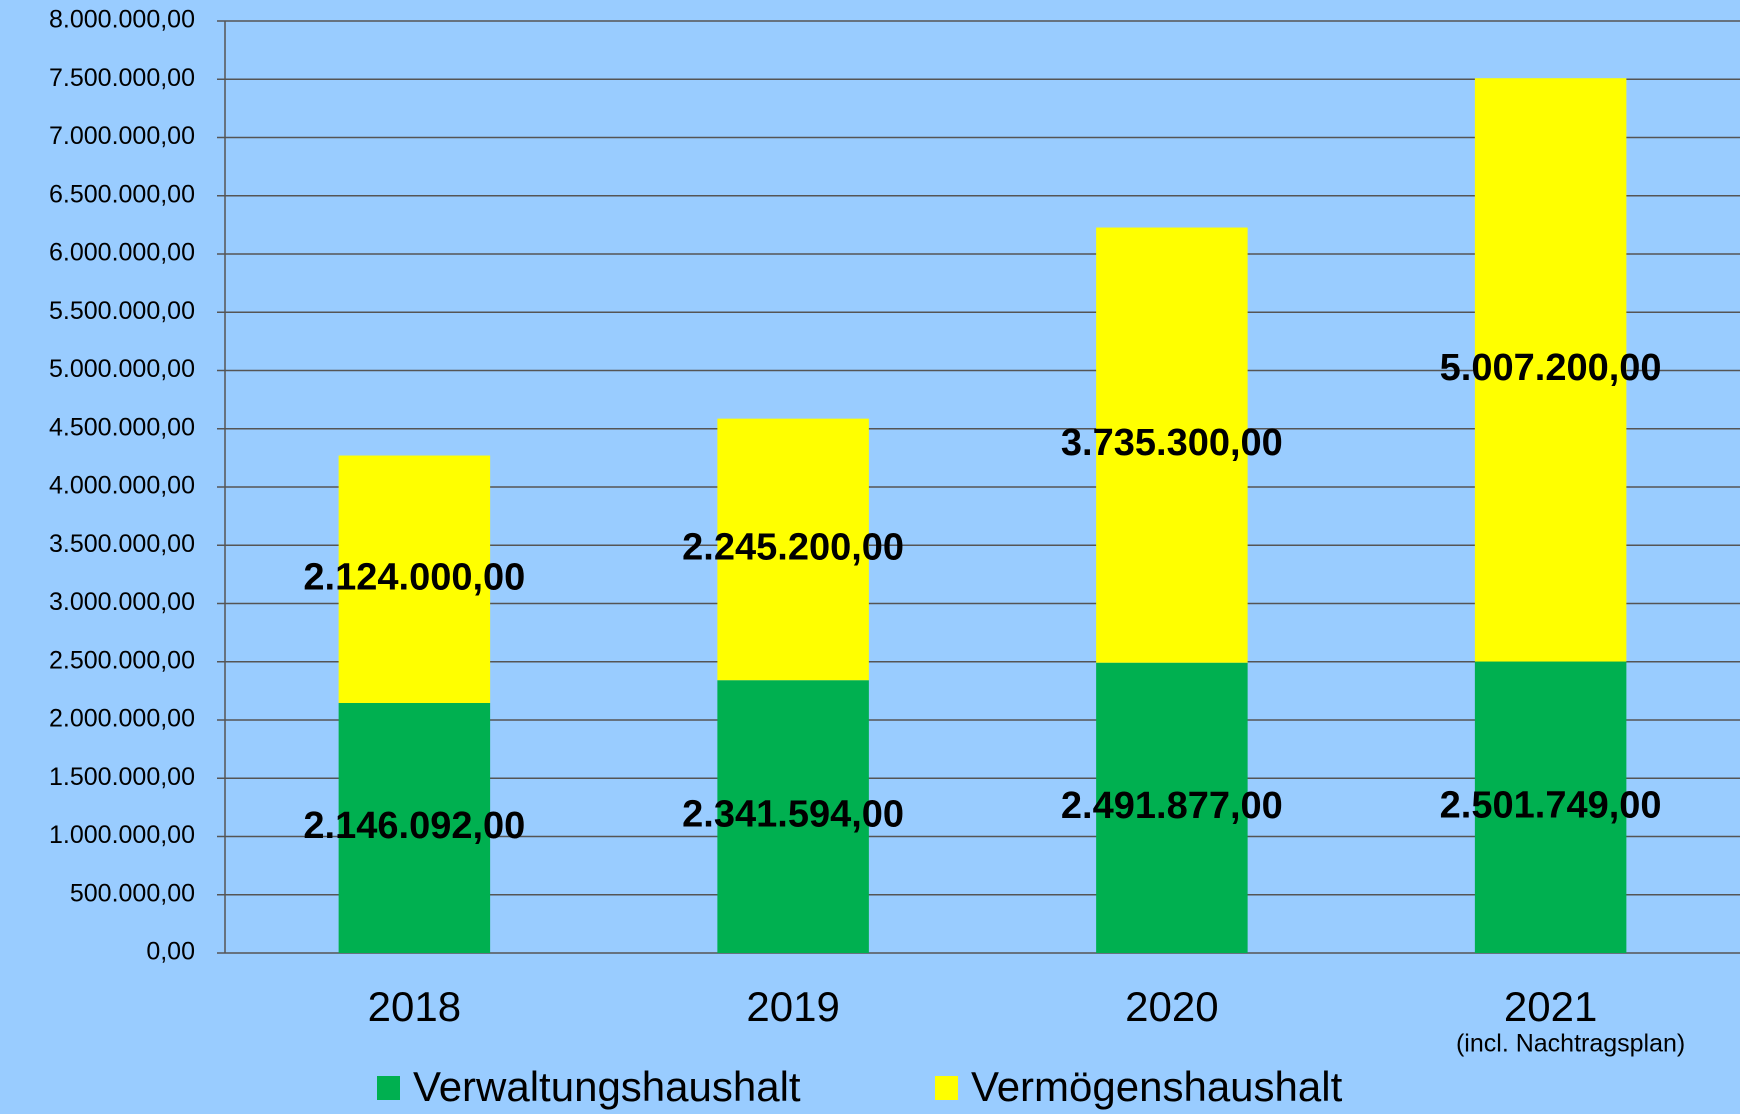 The image size is (1740, 1114). Describe the element at coordinates (122, 427) in the screenshot. I see `y-tick-label: 4.500.000,00` at that location.